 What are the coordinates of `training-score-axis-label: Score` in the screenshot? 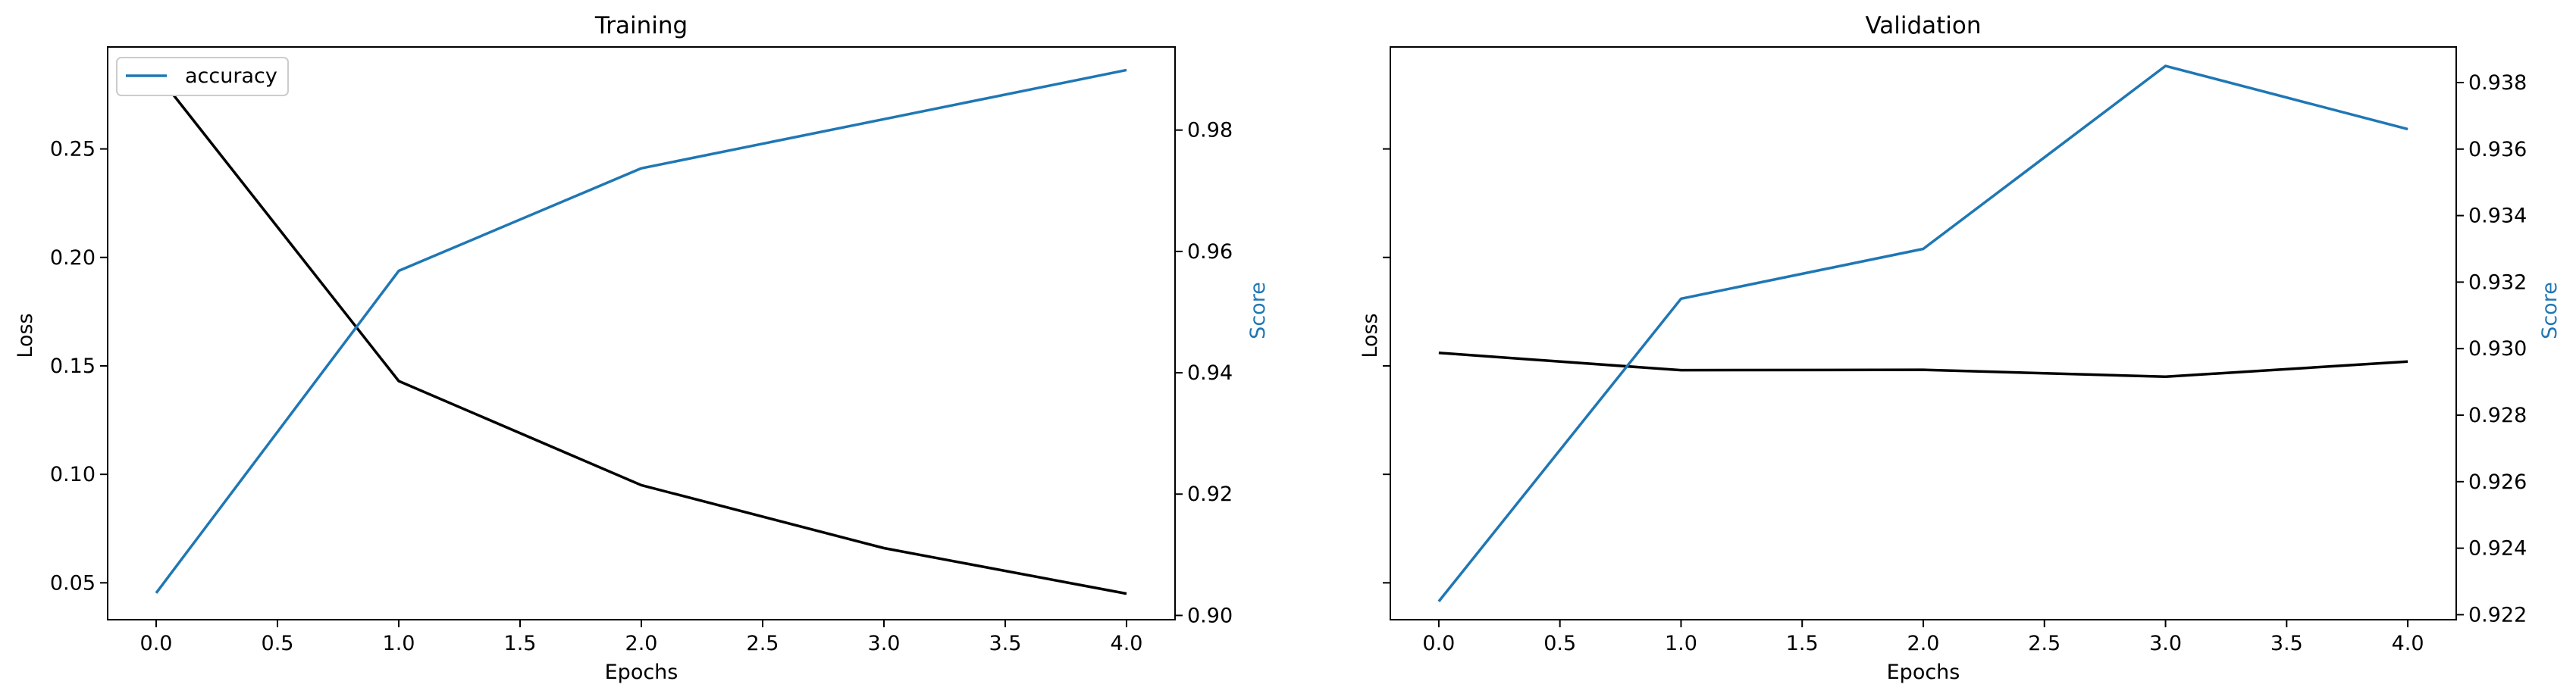 It's located at (1258, 310).